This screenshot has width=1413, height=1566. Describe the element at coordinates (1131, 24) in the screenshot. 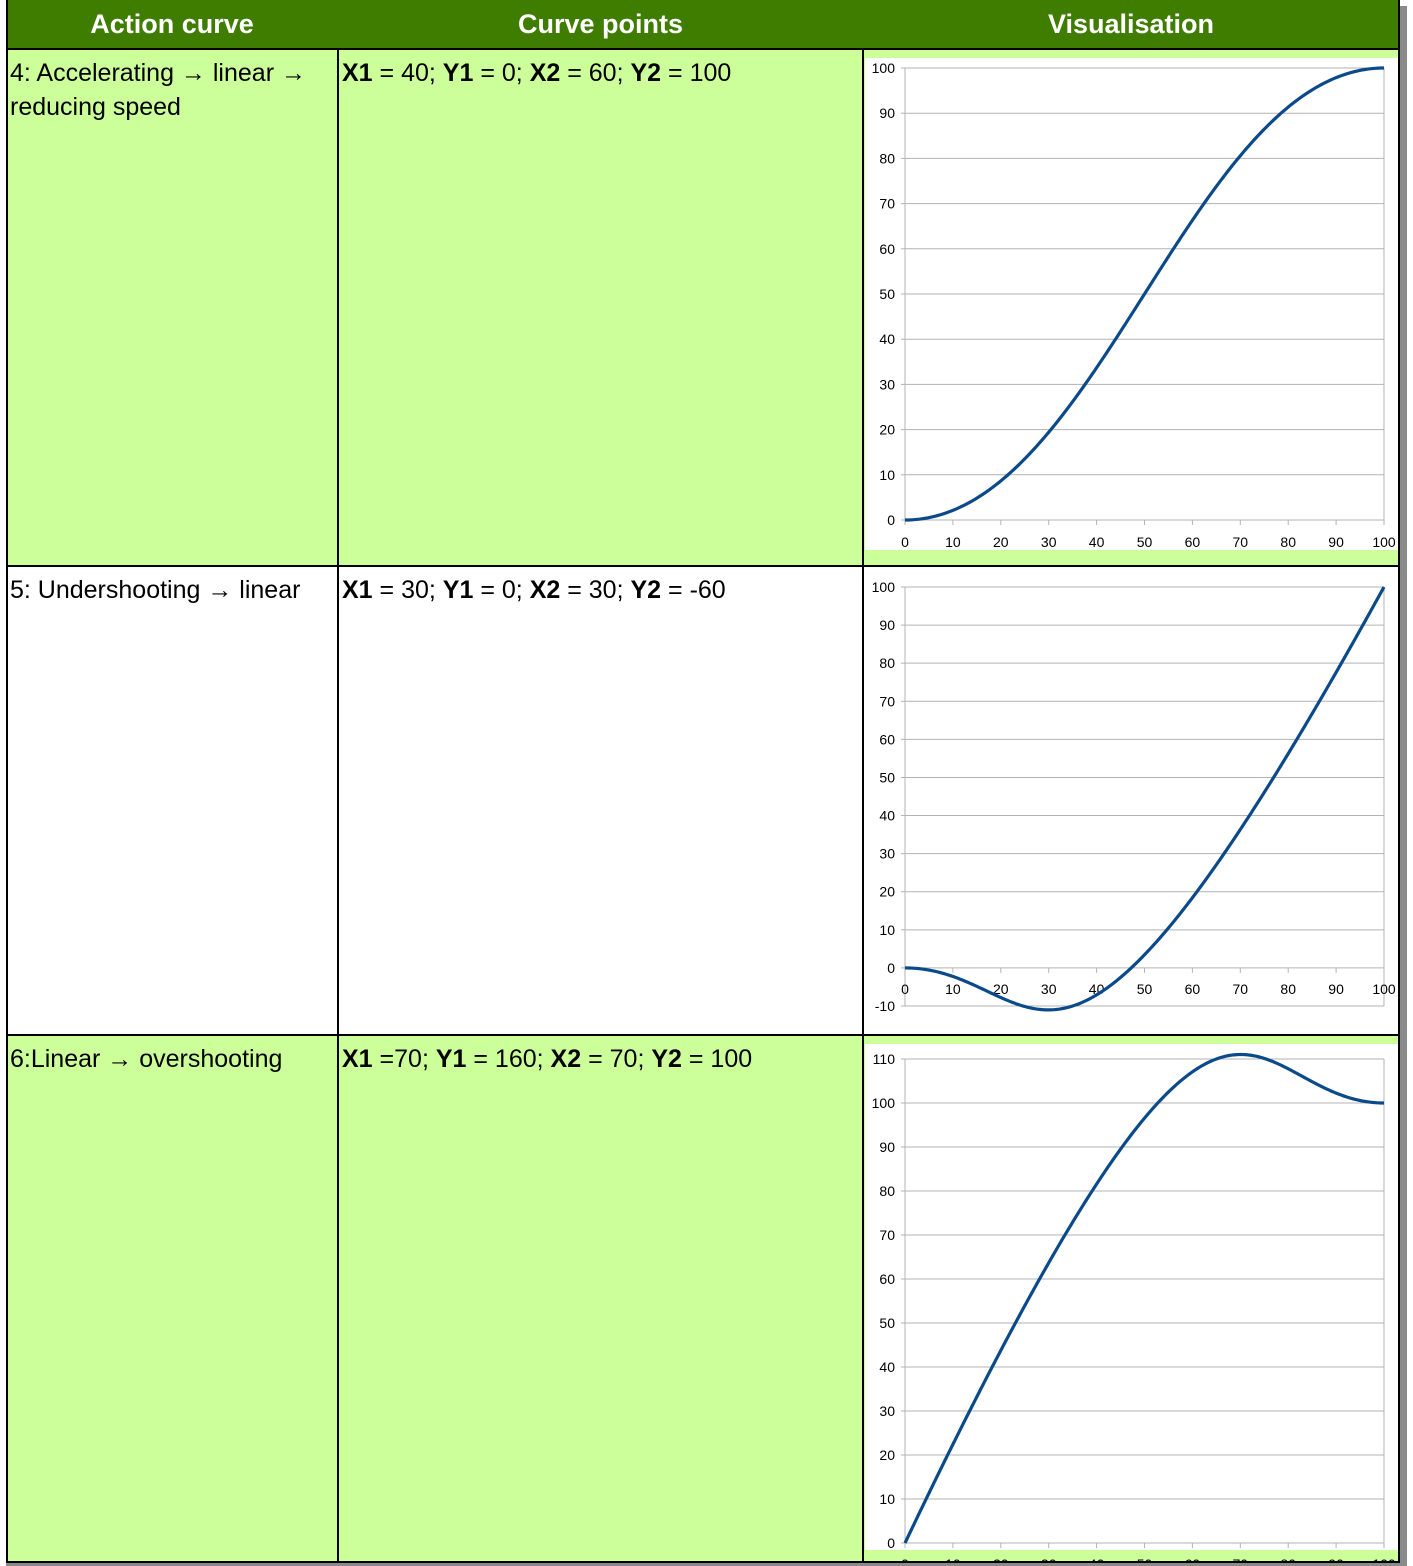

I see `header-visualisation: Visualisation` at that location.